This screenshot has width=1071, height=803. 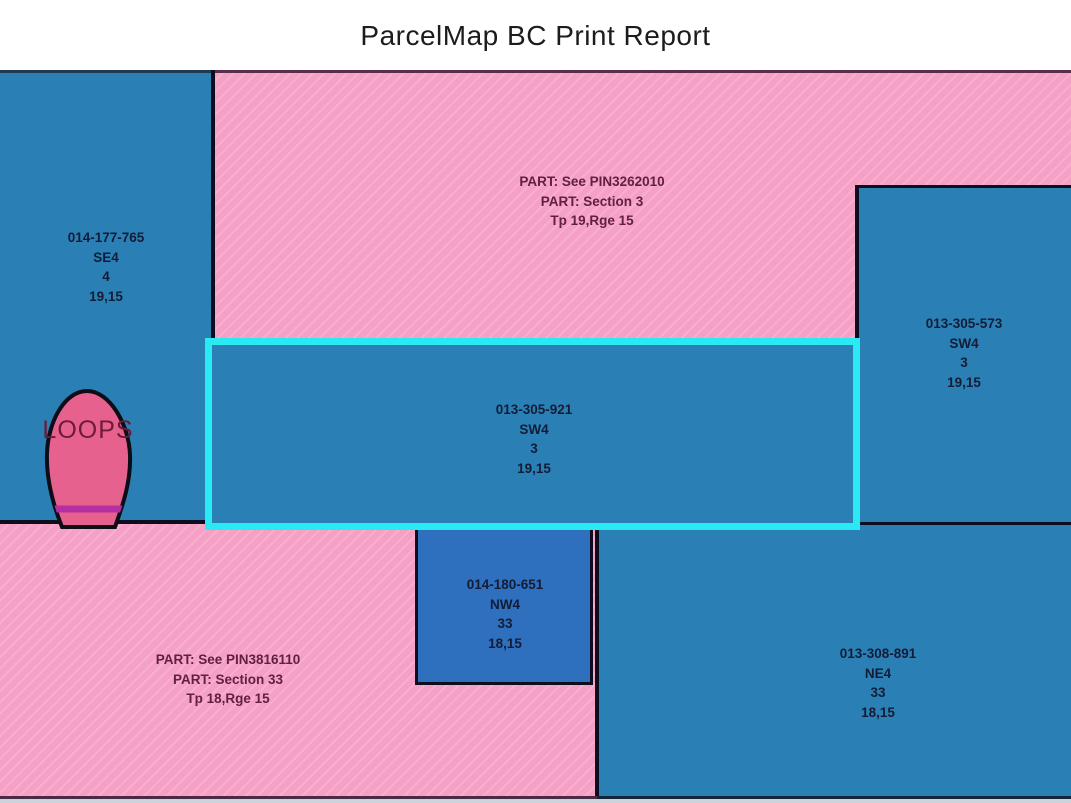 What do you see at coordinates (106, 257) in the screenshot?
I see `parcel-quarter: SE4` at bounding box center [106, 257].